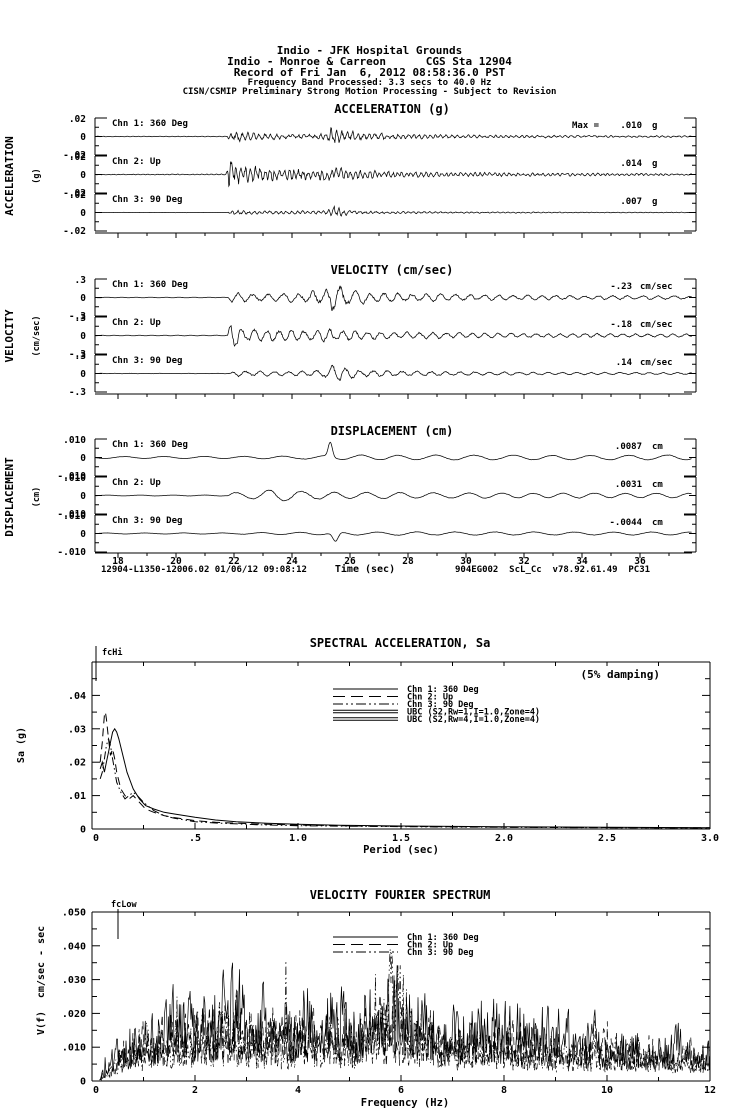  I want to click on xtick-label: 12, so click(710, 1090).